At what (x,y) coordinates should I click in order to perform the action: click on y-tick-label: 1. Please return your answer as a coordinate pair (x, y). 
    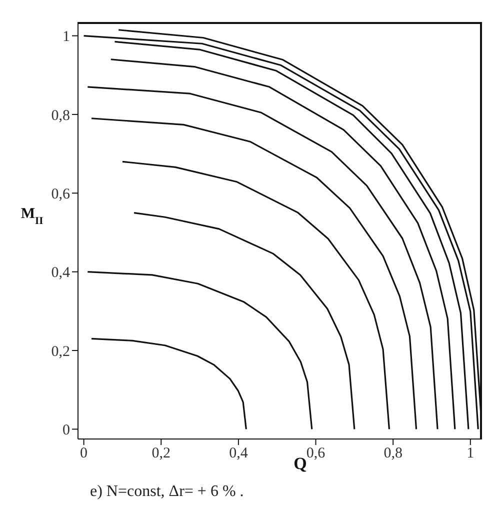
    Looking at the image, I should click on (66, 37).